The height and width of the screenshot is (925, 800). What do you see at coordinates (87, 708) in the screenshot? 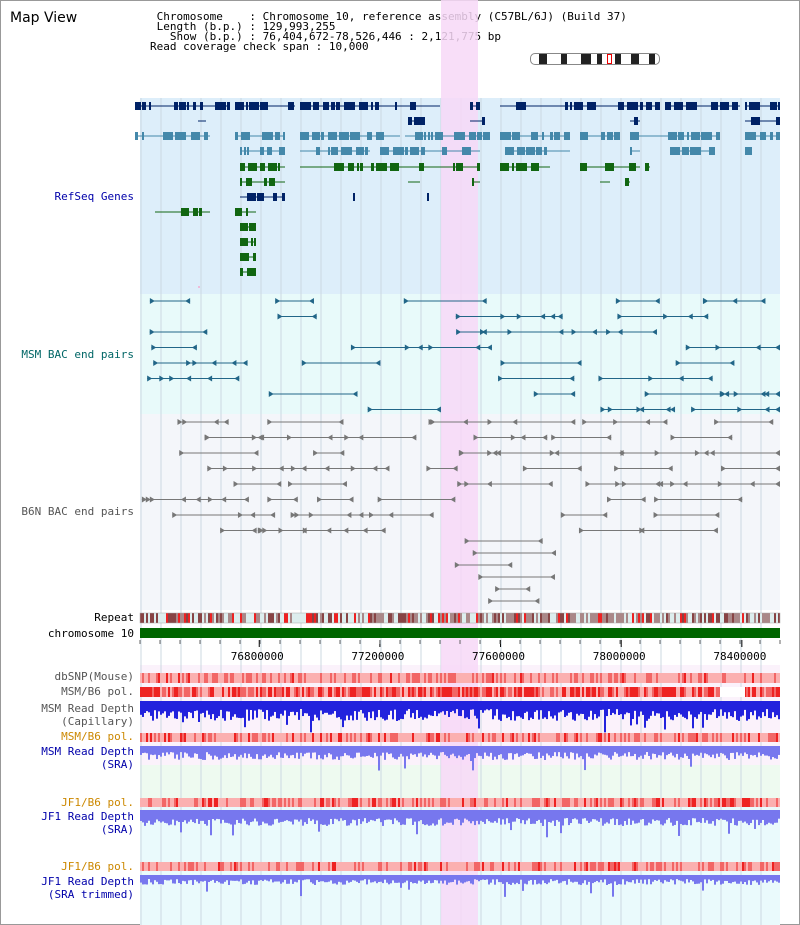
I see `track-label-msm-depth-cap-1: MSM Read Depth` at bounding box center [87, 708].